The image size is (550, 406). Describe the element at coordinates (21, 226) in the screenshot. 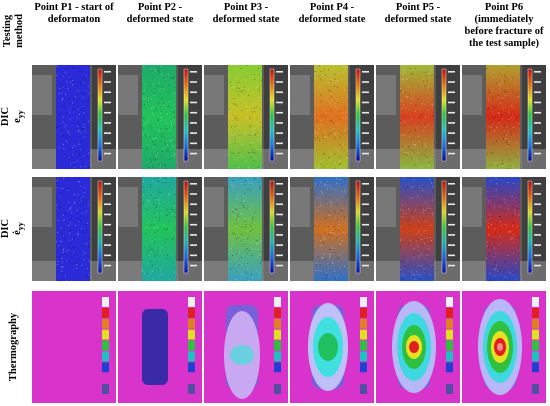

I see `row-label-dic-strain-rate-subscript: yy` at that location.